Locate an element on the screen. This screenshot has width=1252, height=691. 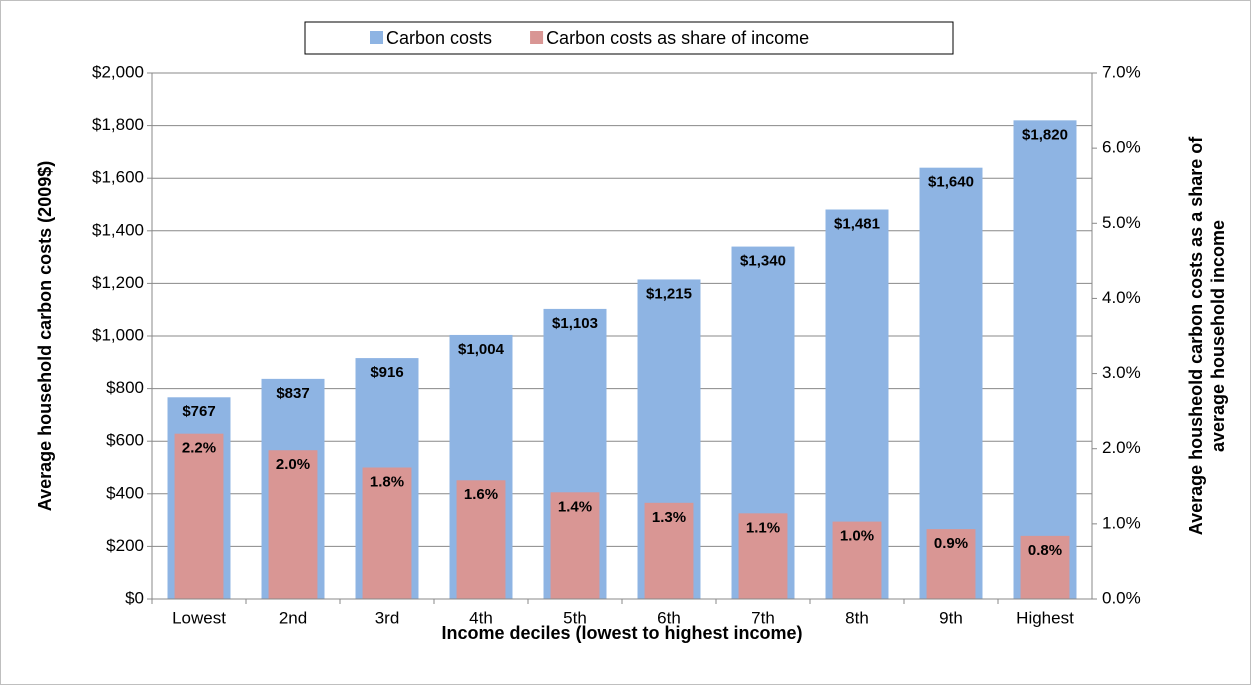
y2-tick-label: 4.0% is located at coordinates (1121, 297).